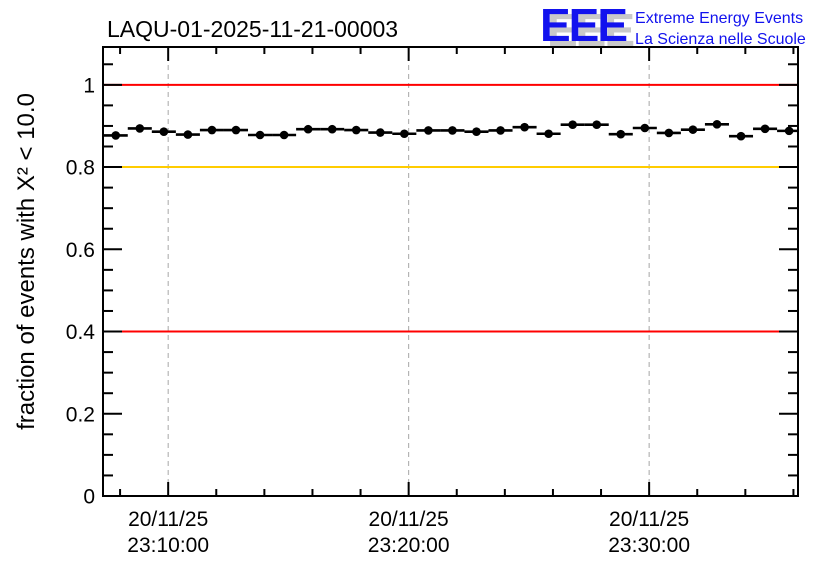  Describe the element at coordinates (719, 18) in the screenshot. I see `eee-logo-line1: Extreme Energy Events` at that location.